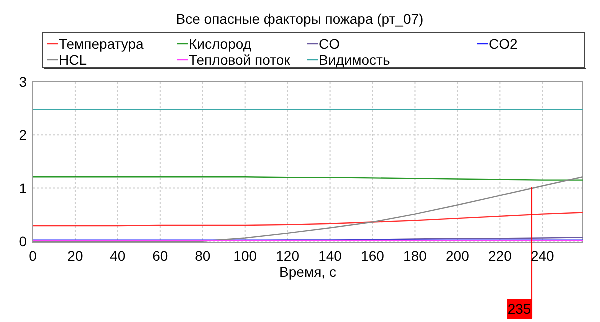 The width and height of the screenshot is (600, 322). I want to click on x-tick-label: 140, so click(330, 256).